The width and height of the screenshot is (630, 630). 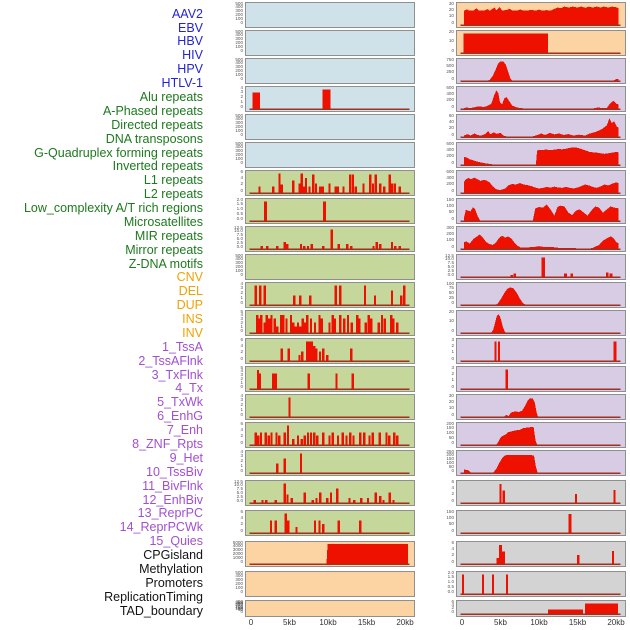 I want to click on track-label-aav2: AAV2, so click(x=187, y=13).